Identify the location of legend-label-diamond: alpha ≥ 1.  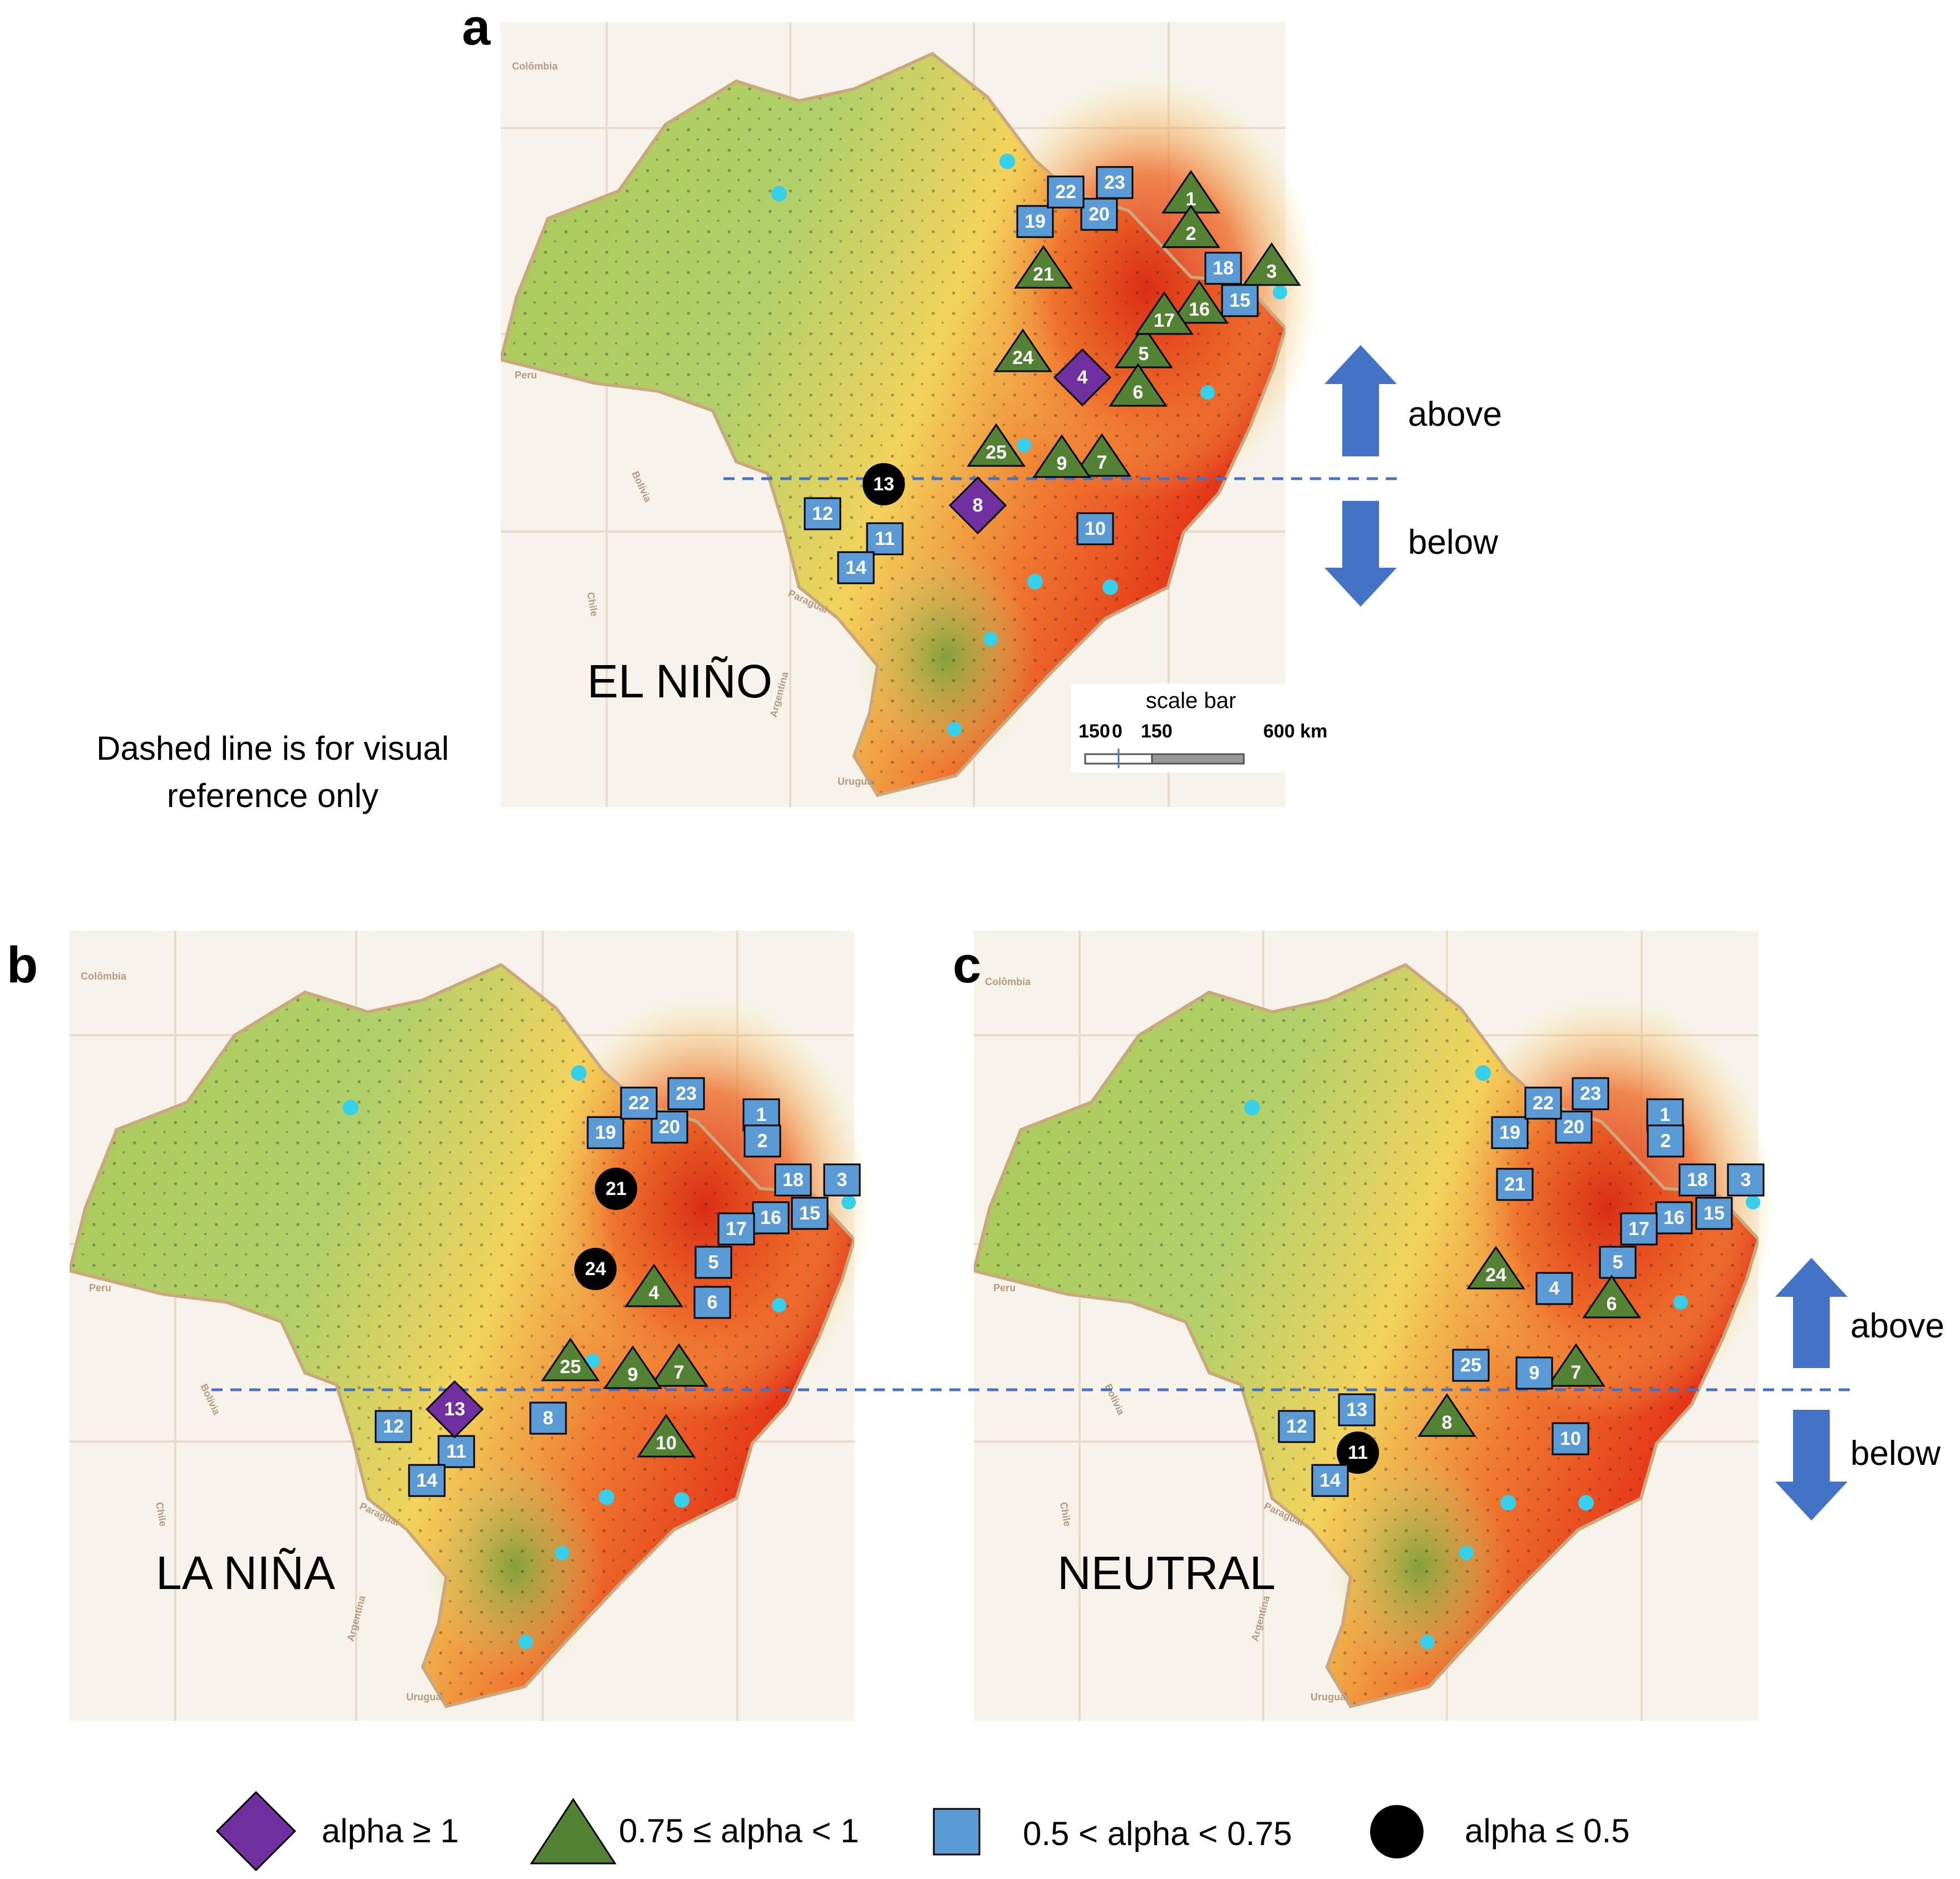
(390, 1831).